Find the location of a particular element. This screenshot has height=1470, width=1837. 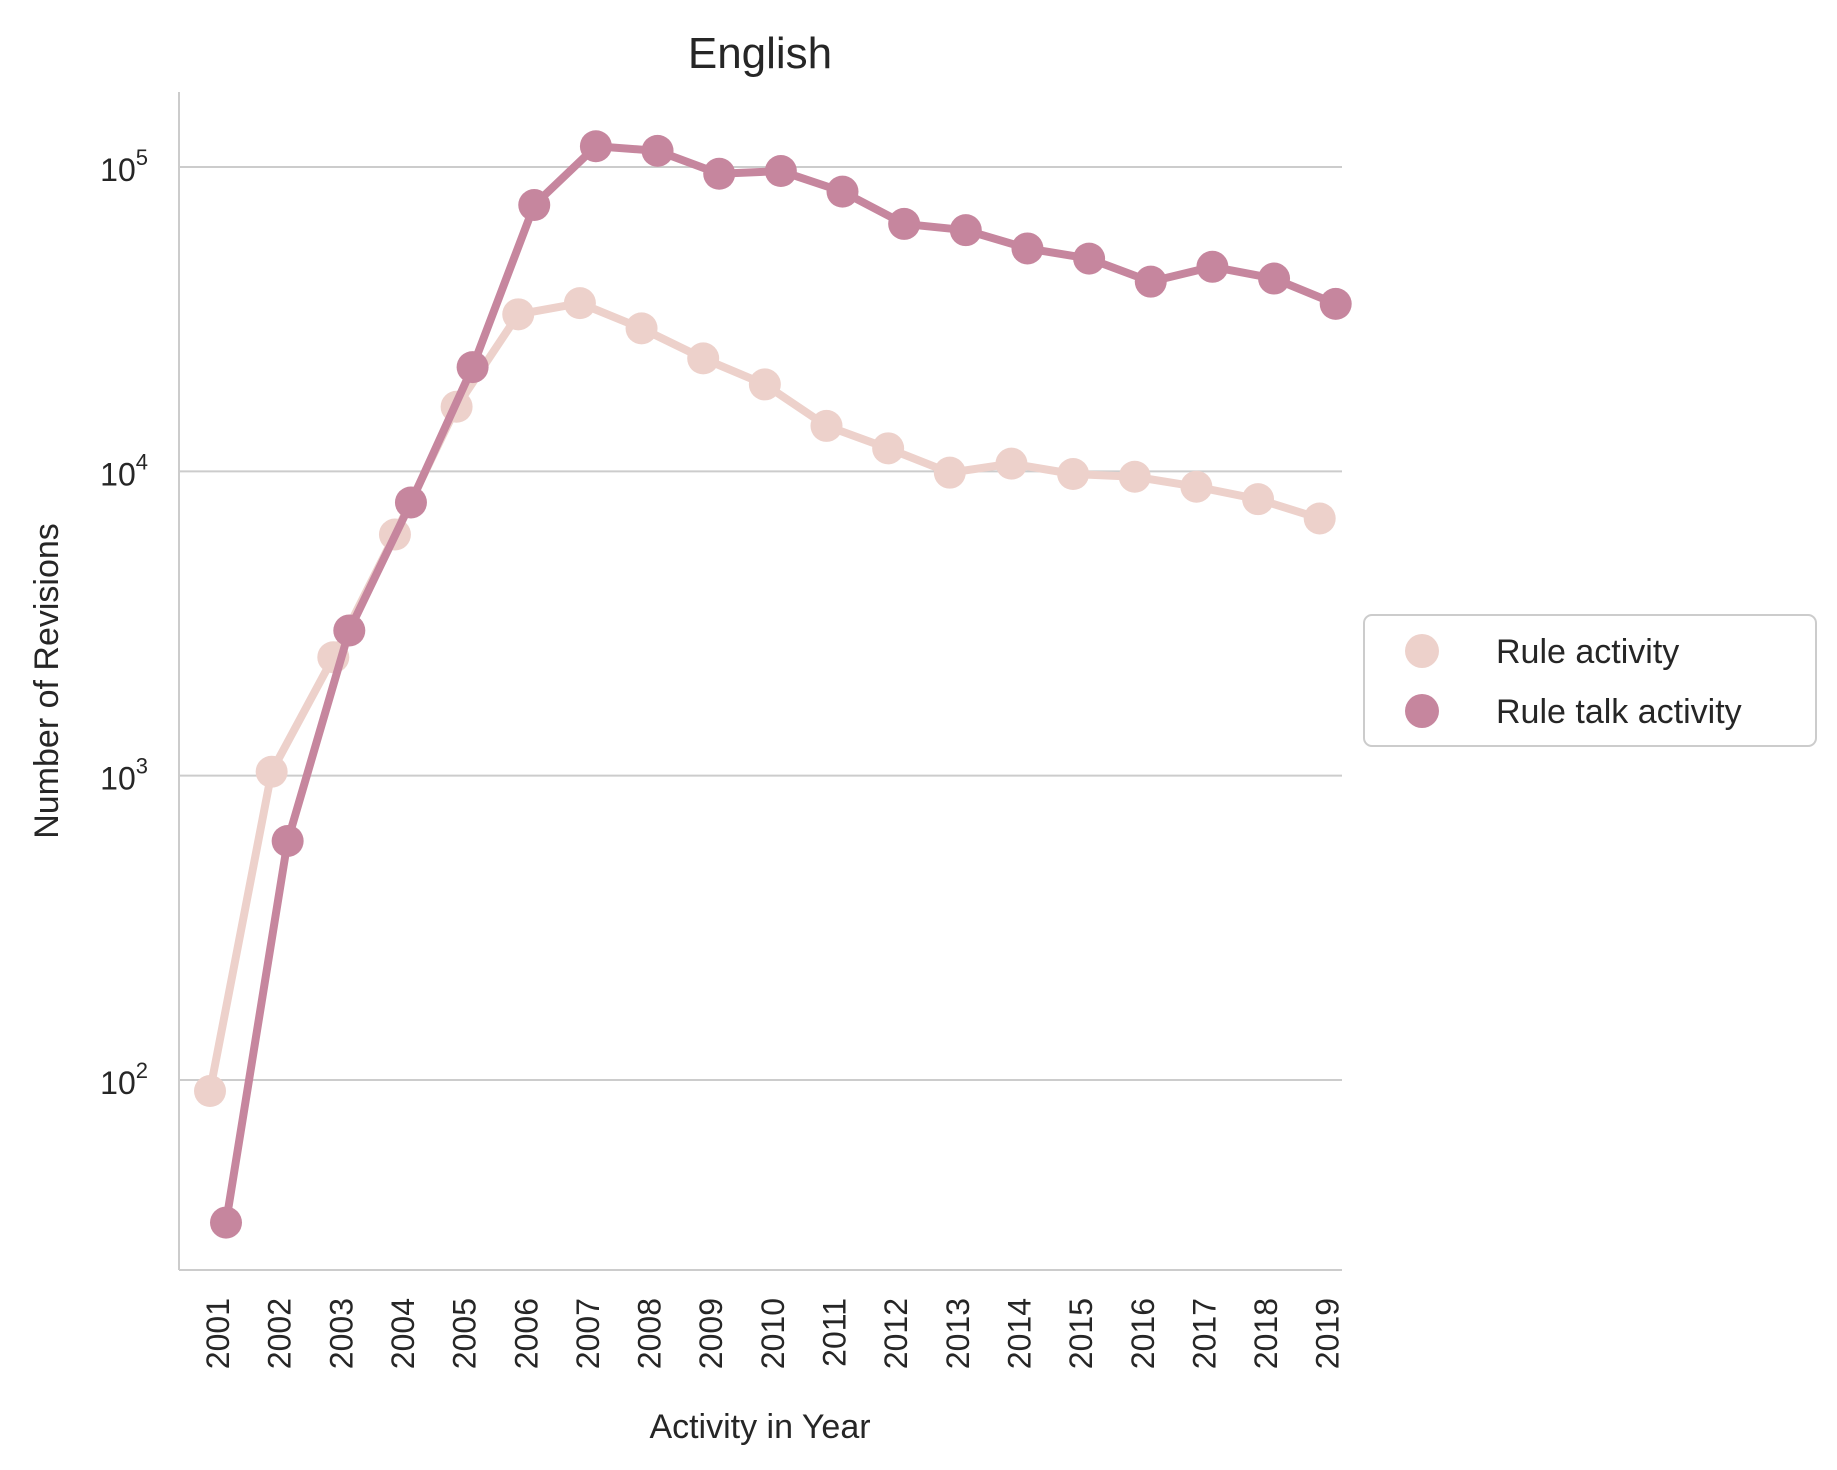

x-tick-label: 2006 is located at coordinates (526, 1333).